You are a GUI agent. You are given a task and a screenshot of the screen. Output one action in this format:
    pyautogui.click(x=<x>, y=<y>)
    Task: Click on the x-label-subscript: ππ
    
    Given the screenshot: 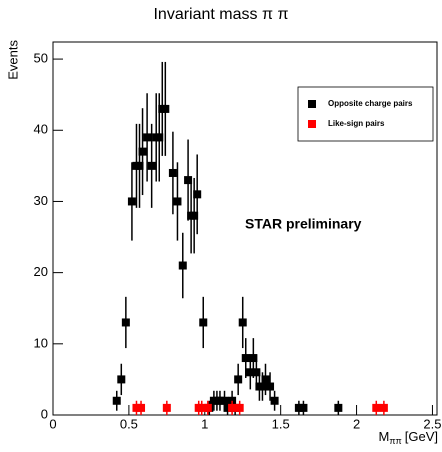 What is the action you would take?
    pyautogui.click(x=395, y=441)
    